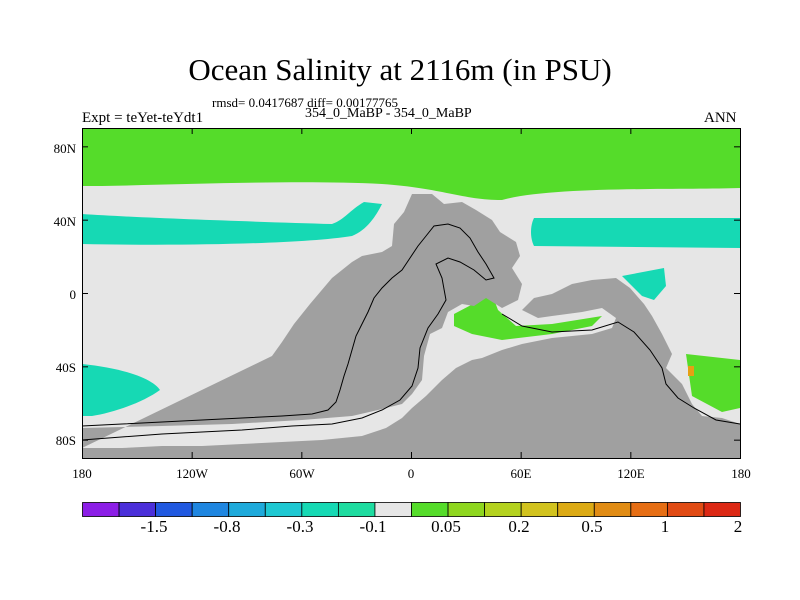  I want to click on stats-subtitle: rmsd= 0.0417687 diff= 0.00177765, so click(305, 102).